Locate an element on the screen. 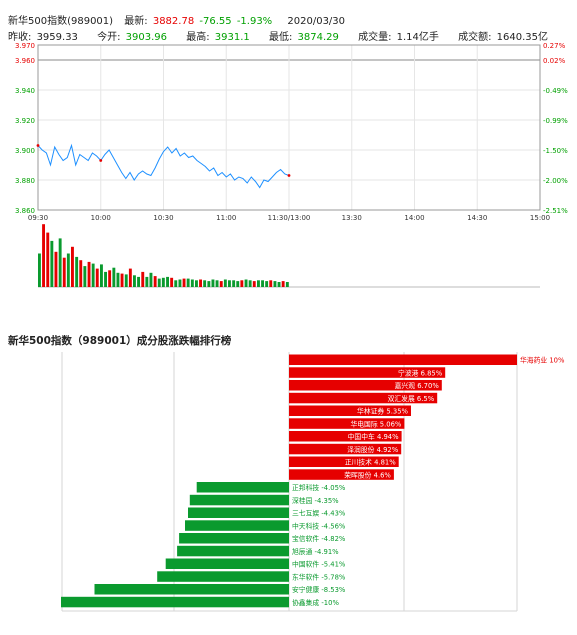  volume-value: 1.14亿手 is located at coordinates (417, 37).